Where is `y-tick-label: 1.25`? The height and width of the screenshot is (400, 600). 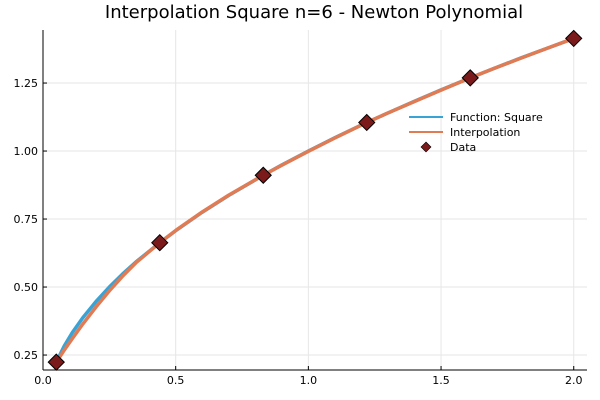
y-tick-label: 1.25 is located at coordinates (26, 83).